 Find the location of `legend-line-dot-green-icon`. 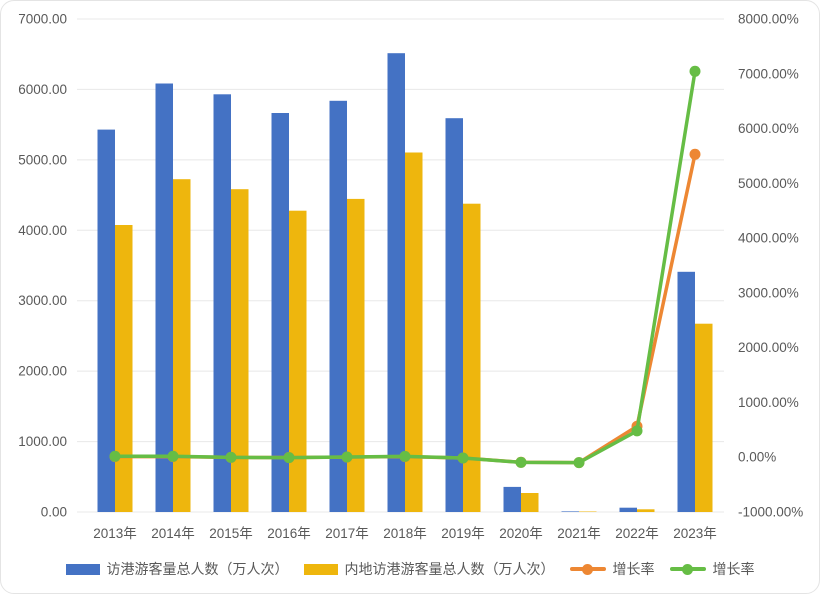

legend-line-dot-green-icon is located at coordinates (687, 569).